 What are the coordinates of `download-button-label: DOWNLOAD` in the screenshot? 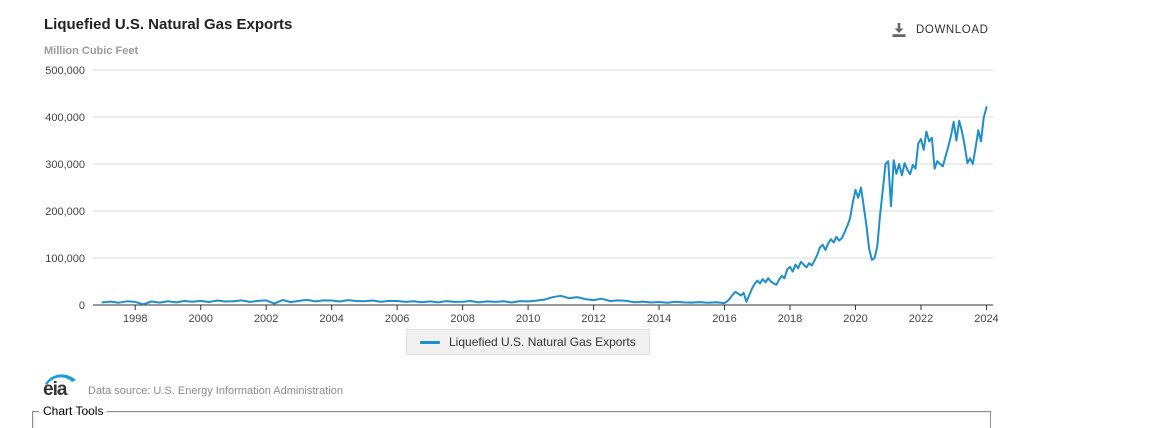 It's located at (952, 30).